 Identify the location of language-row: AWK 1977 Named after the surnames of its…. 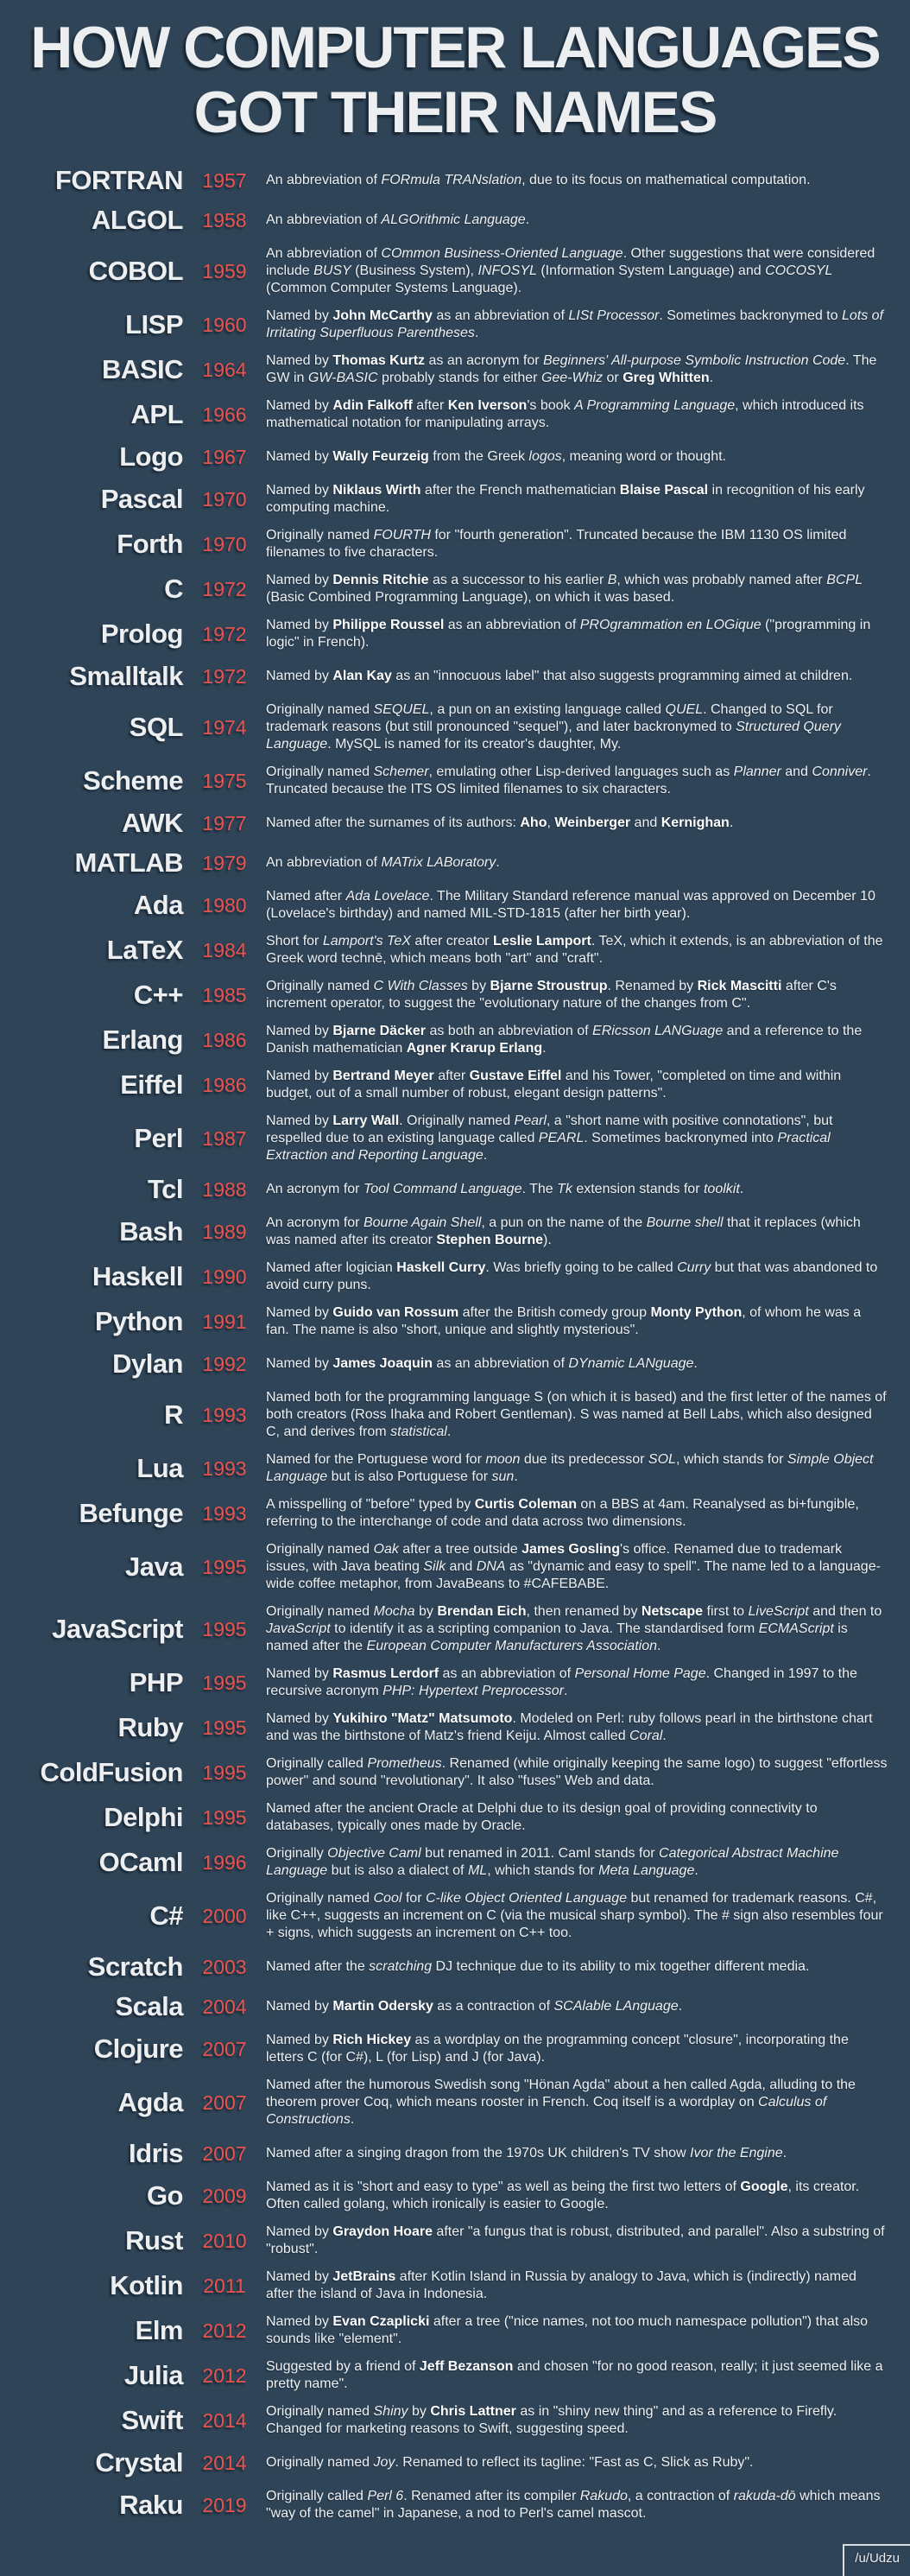
(455, 823).